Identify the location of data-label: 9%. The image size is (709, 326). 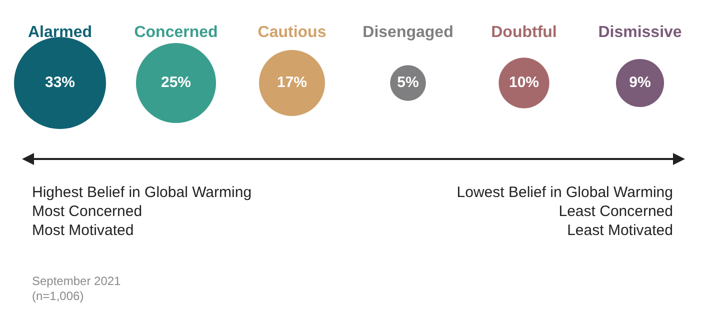
(640, 83).